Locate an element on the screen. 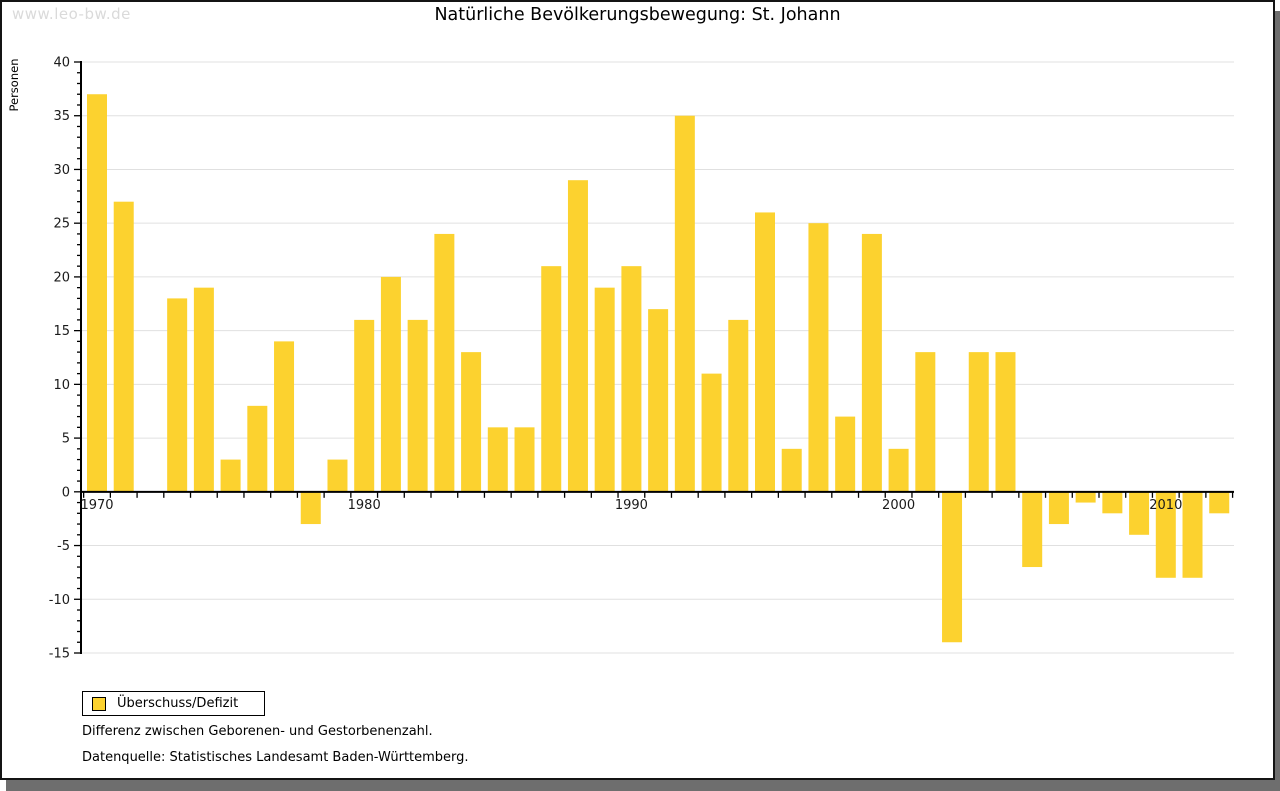  bar-1988 is located at coordinates (577, 336).